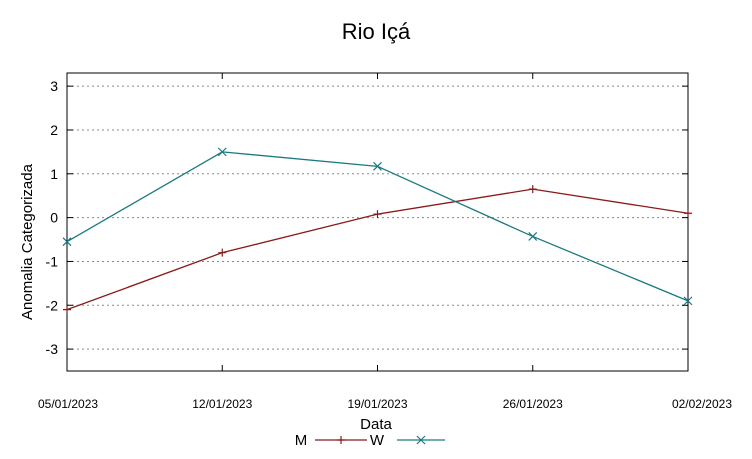 The height and width of the screenshot is (459, 752). I want to click on y-tick-label: -1, so click(52, 261).